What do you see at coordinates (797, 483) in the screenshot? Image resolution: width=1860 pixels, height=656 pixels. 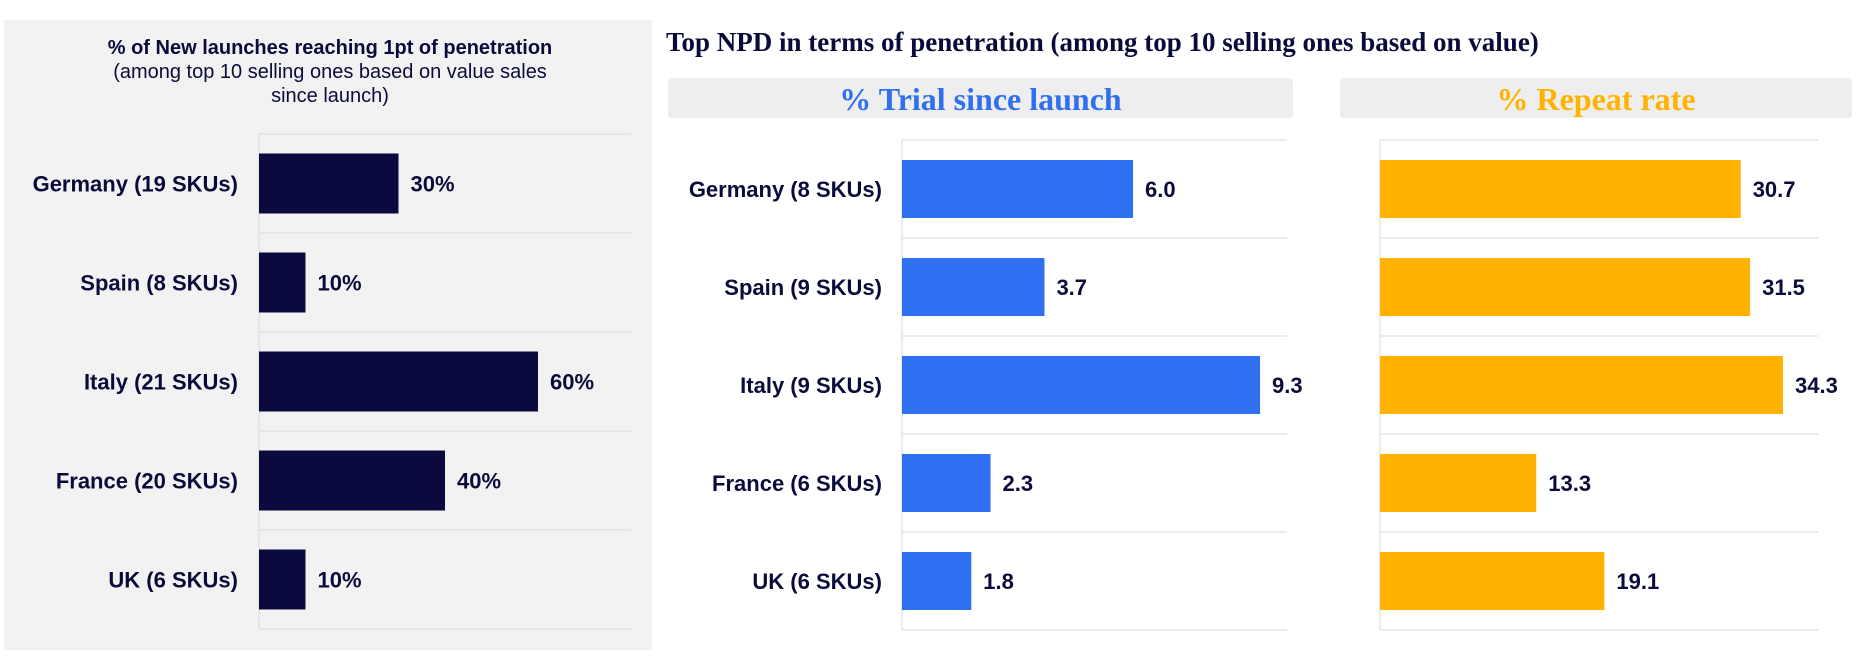 I see `trial-category-label: France (6 SKUs)` at bounding box center [797, 483].